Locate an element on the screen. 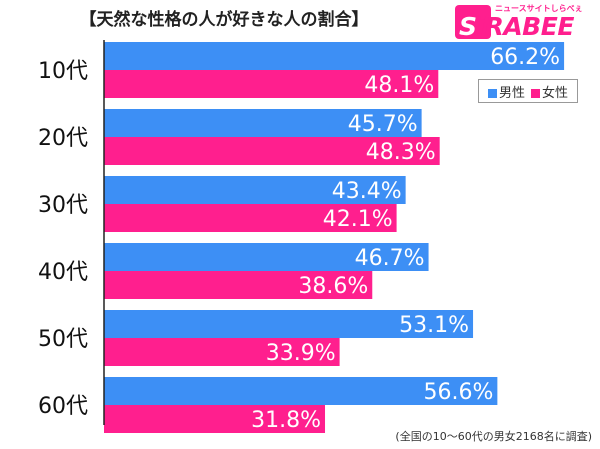 The image size is (600, 449). data-label: 42.1% is located at coordinates (358, 219).